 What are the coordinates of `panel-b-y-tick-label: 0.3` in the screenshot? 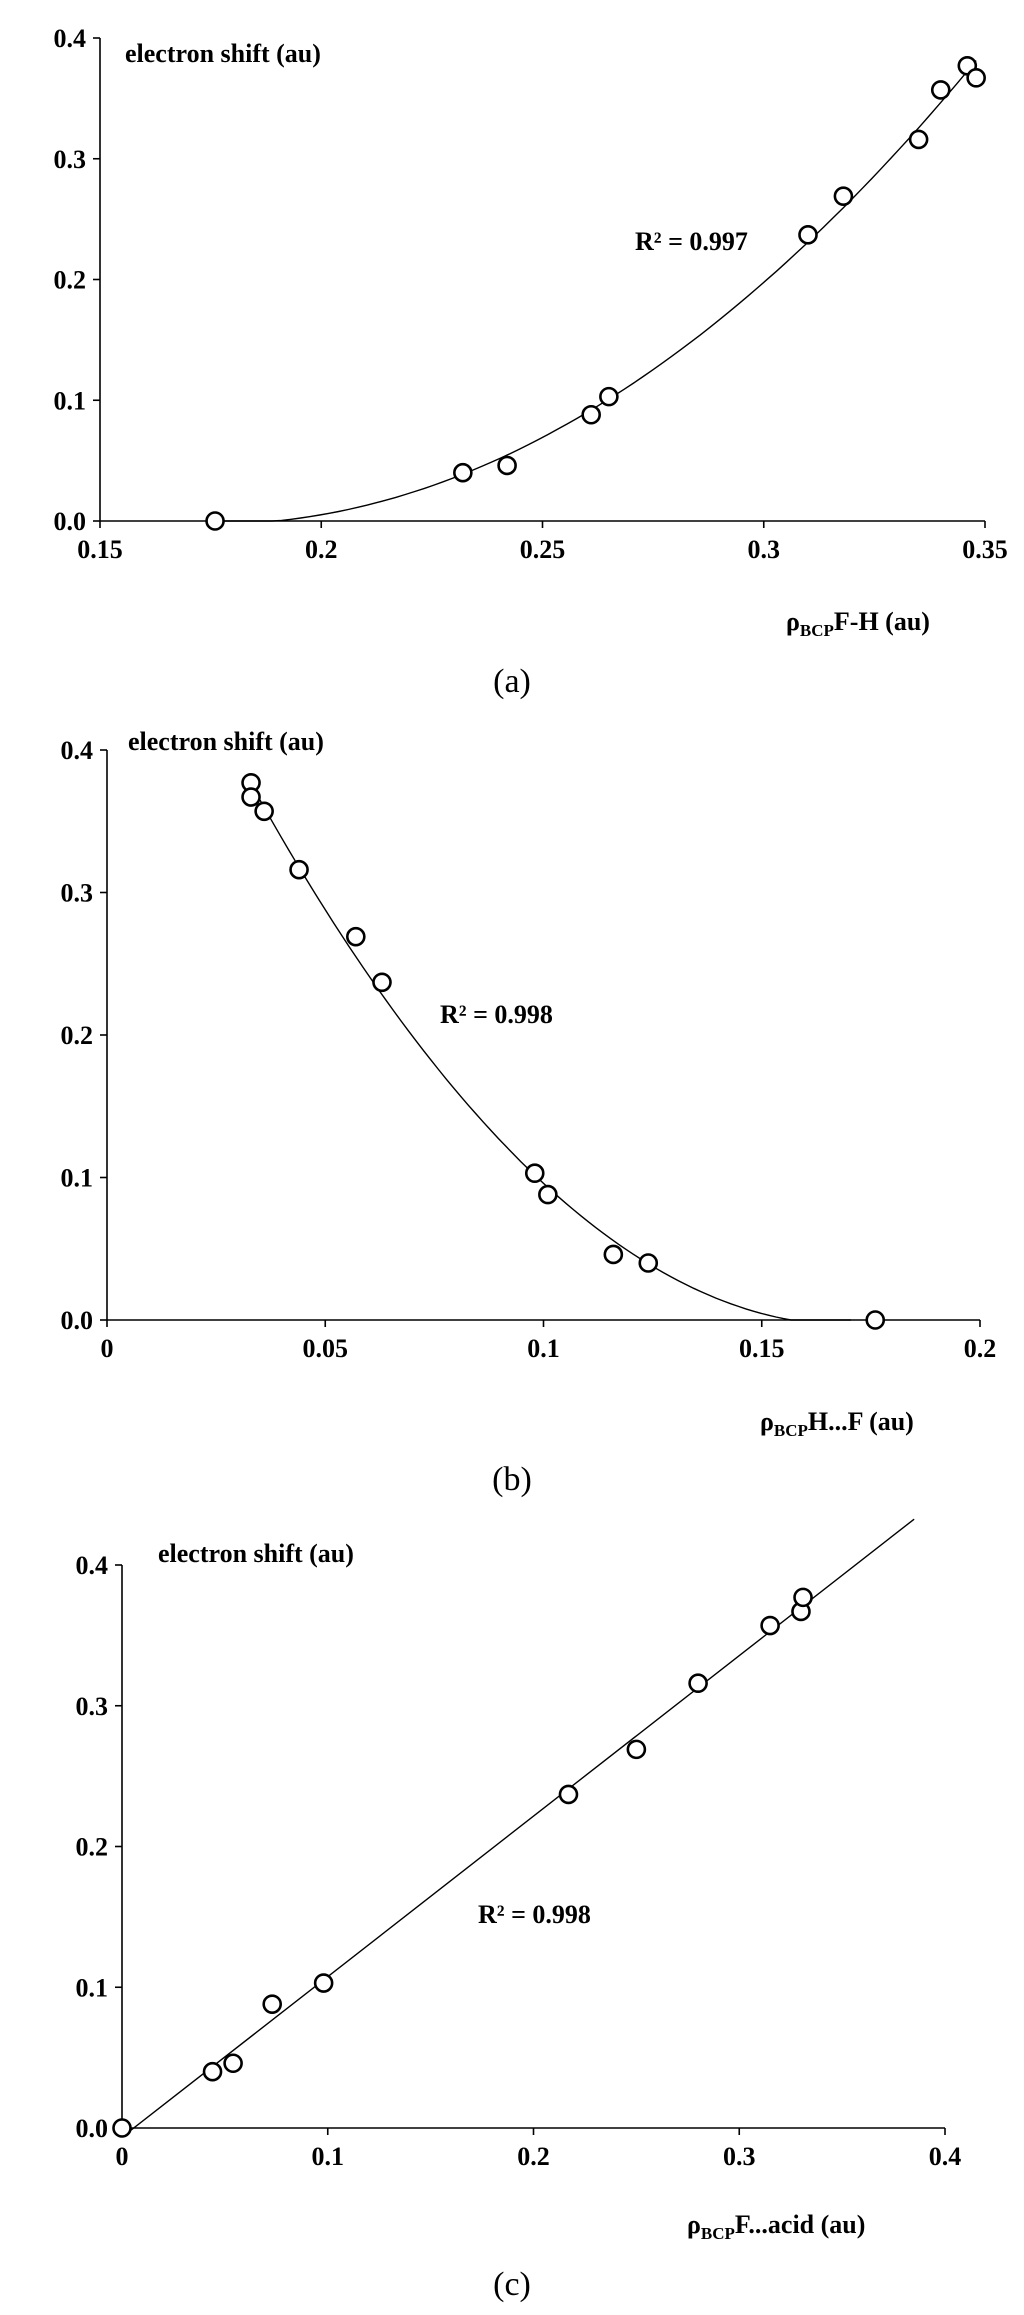 It's located at (77, 893).